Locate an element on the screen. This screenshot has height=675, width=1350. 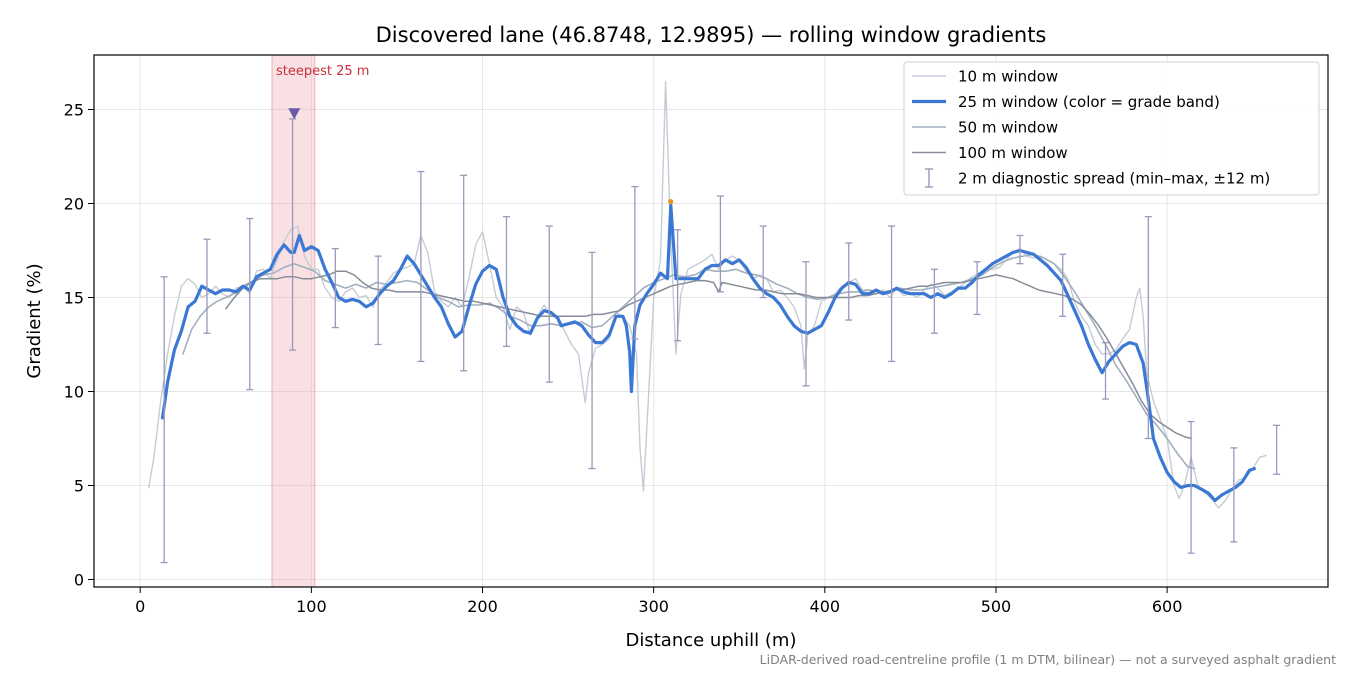
y-tick-label: 20 is located at coordinates (74, 204).